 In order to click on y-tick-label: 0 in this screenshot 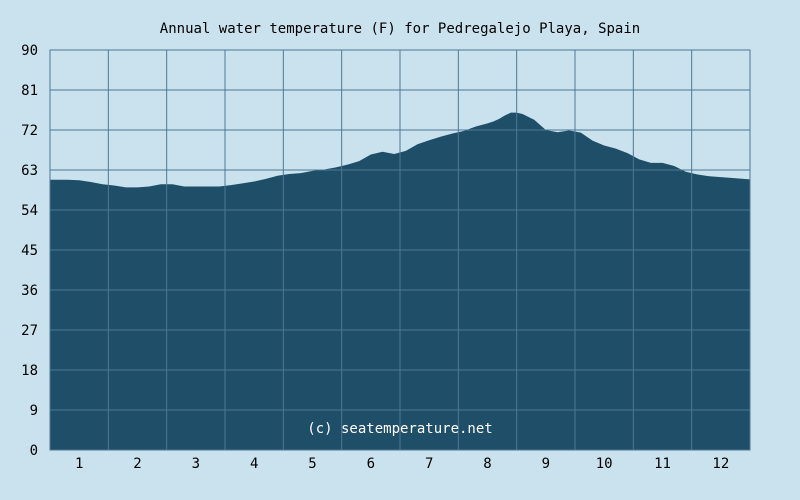, I will do `click(34, 451)`.